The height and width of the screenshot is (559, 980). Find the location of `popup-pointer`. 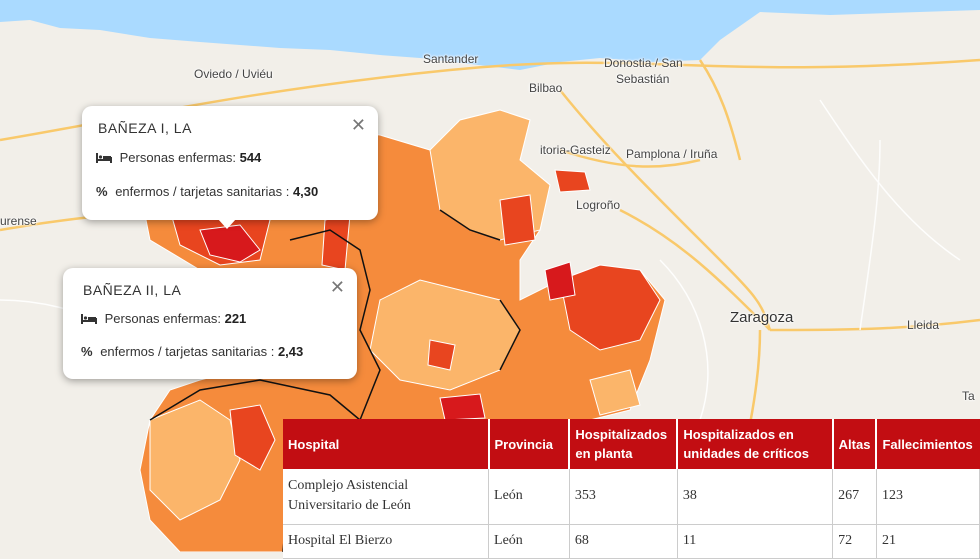

popup-pointer is located at coordinates (227, 224).